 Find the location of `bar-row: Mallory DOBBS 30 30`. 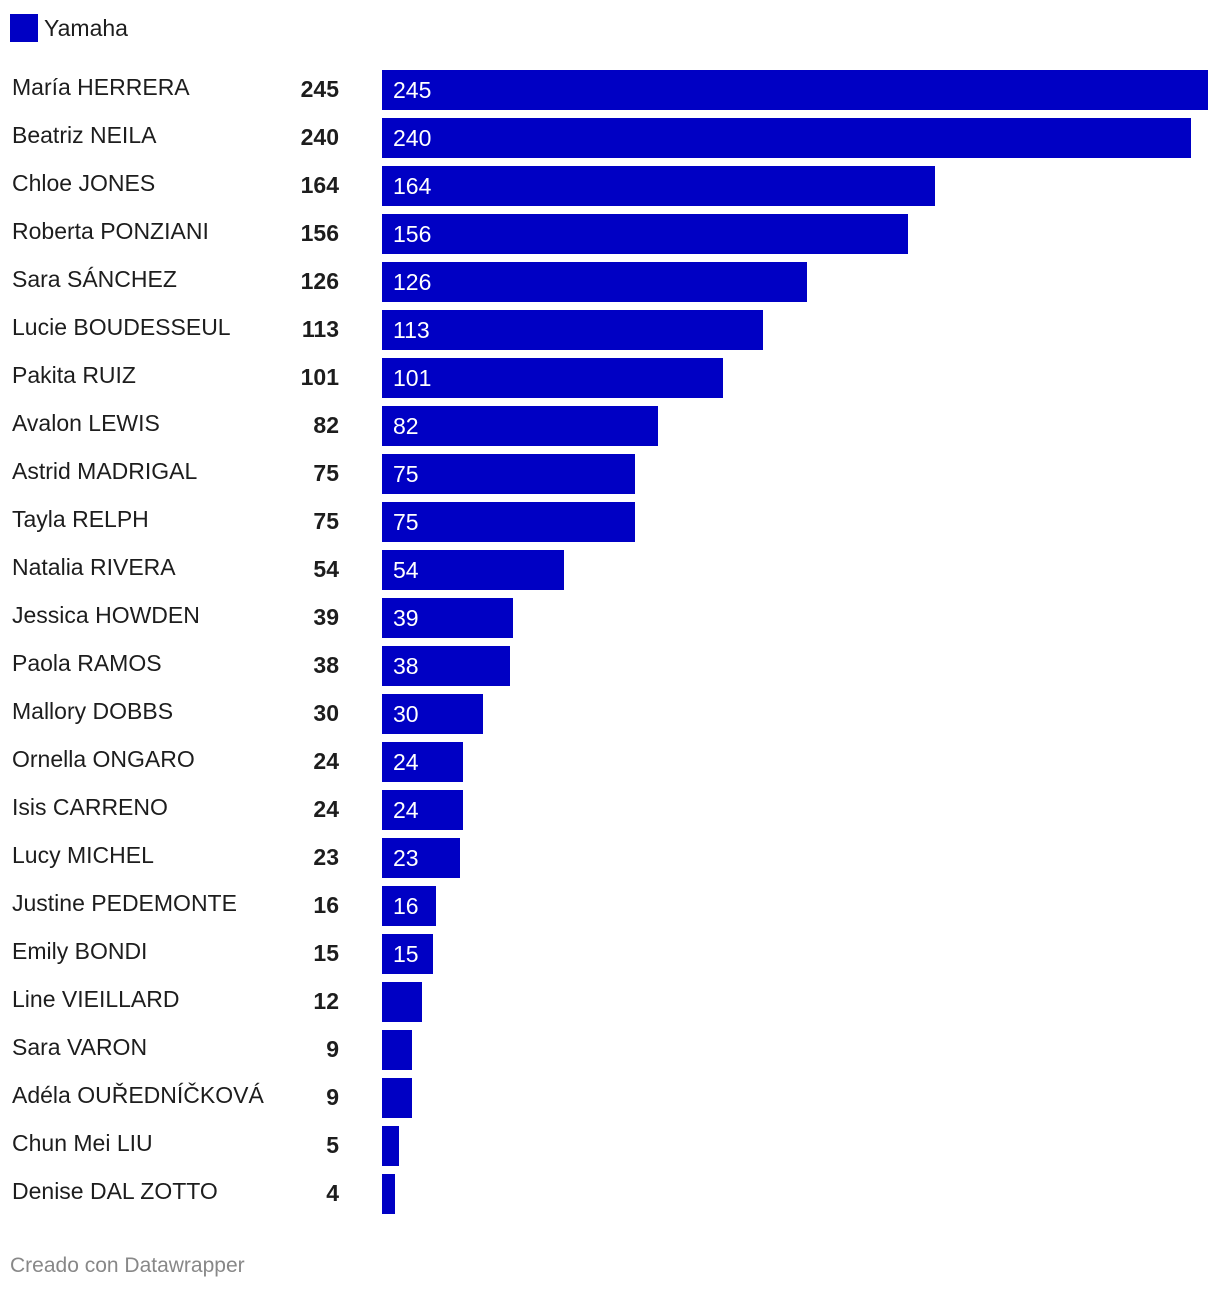

bar-row: Mallory DOBBS 30 30 is located at coordinates (610, 714).